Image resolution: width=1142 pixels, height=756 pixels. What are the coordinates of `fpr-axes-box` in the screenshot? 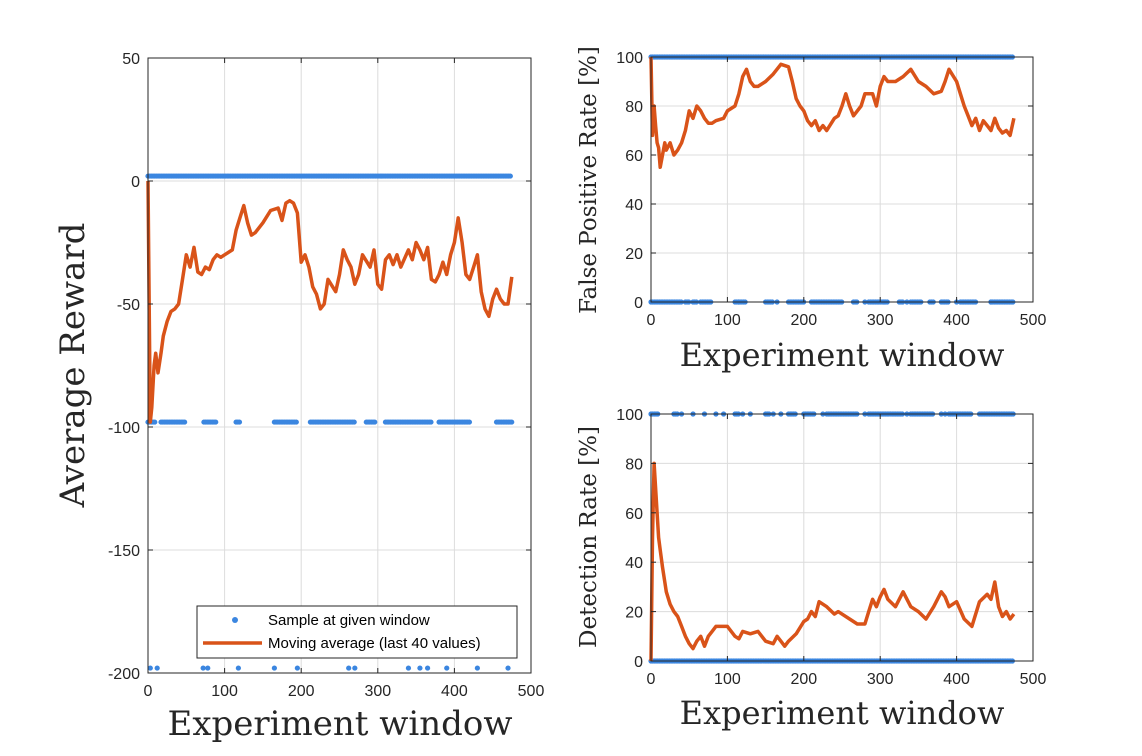 It's located at (842, 179).